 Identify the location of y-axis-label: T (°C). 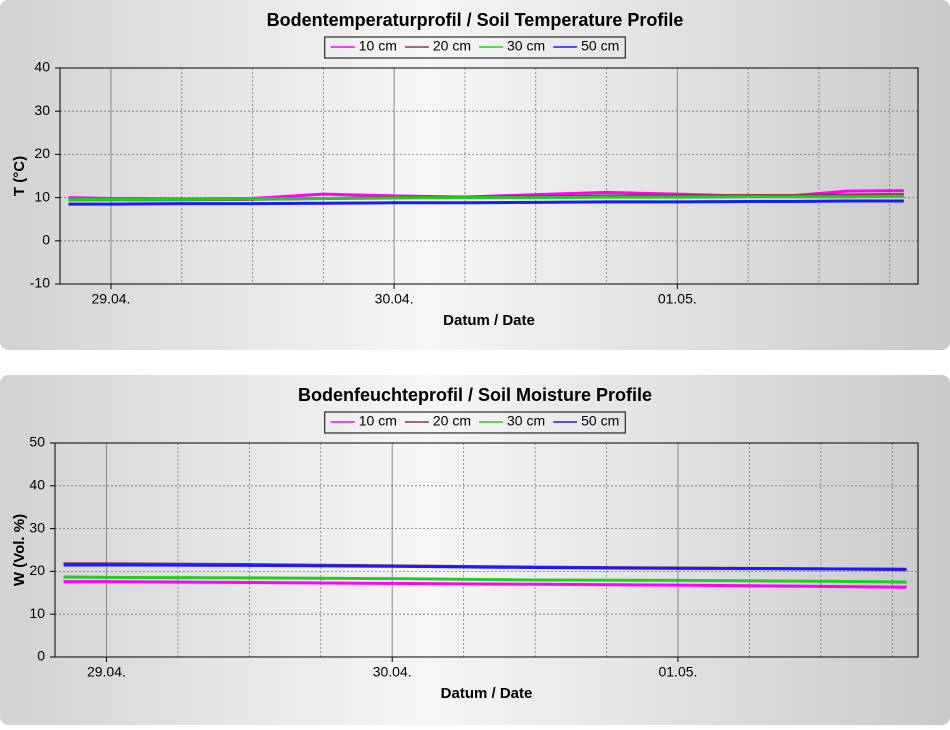
(19, 176).